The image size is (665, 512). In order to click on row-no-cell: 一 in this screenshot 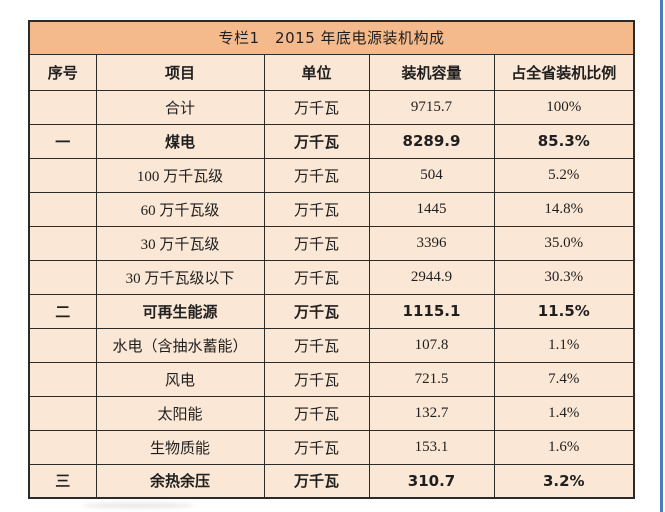, I will do `click(62, 141)`.